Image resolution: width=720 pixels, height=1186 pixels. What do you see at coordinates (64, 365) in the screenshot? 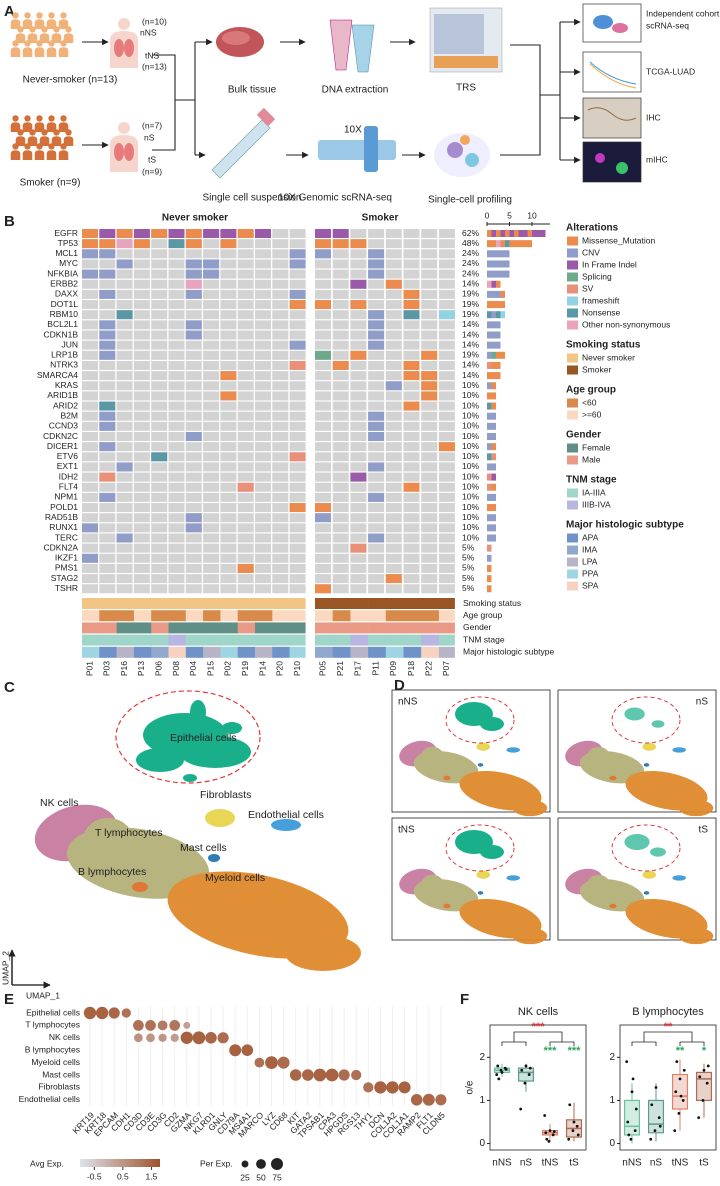
I see `gene-label: NTRK3` at bounding box center [64, 365].